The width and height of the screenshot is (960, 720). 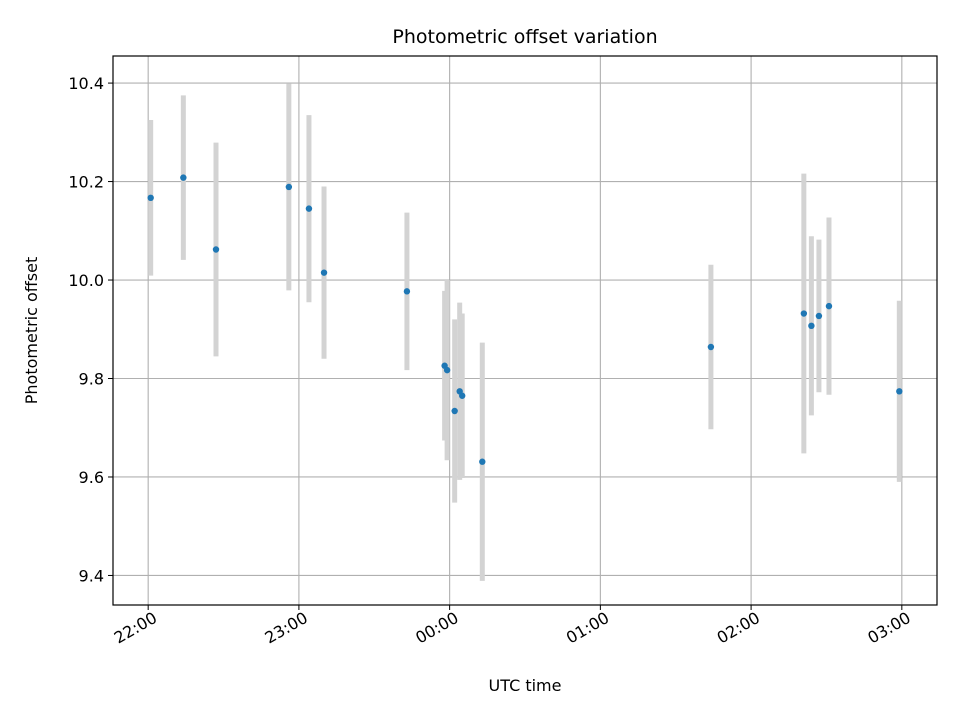 I want to click on y-tick-label: 9.8, so click(x=91, y=379).